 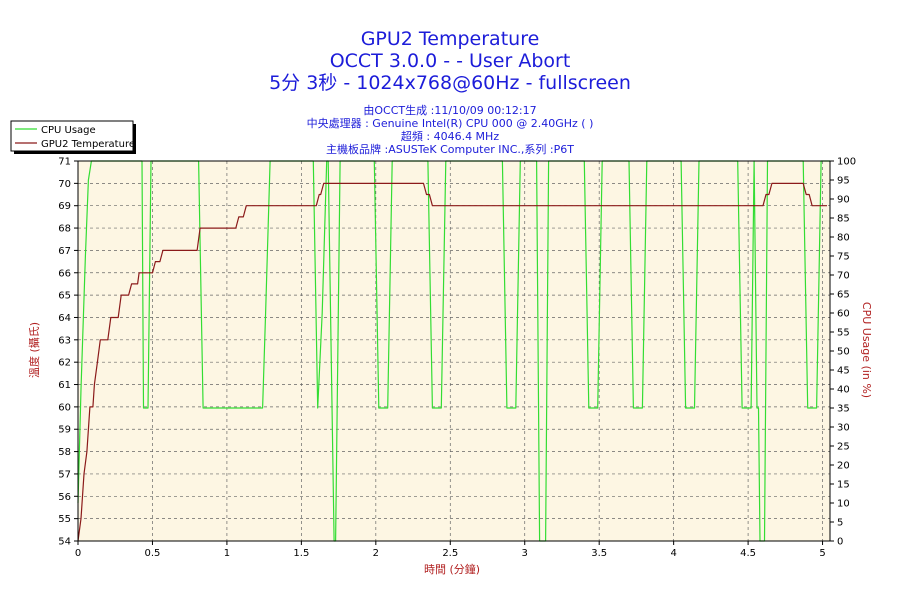 What do you see at coordinates (64, 251) in the screenshot?
I see `y-left-tick-label: 67` at bounding box center [64, 251].